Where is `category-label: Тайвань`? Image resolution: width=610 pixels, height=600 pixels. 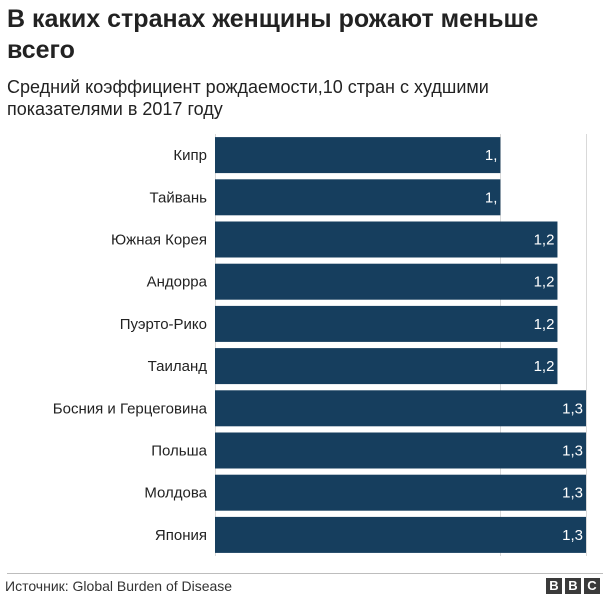 category-label: Тайвань is located at coordinates (179, 197).